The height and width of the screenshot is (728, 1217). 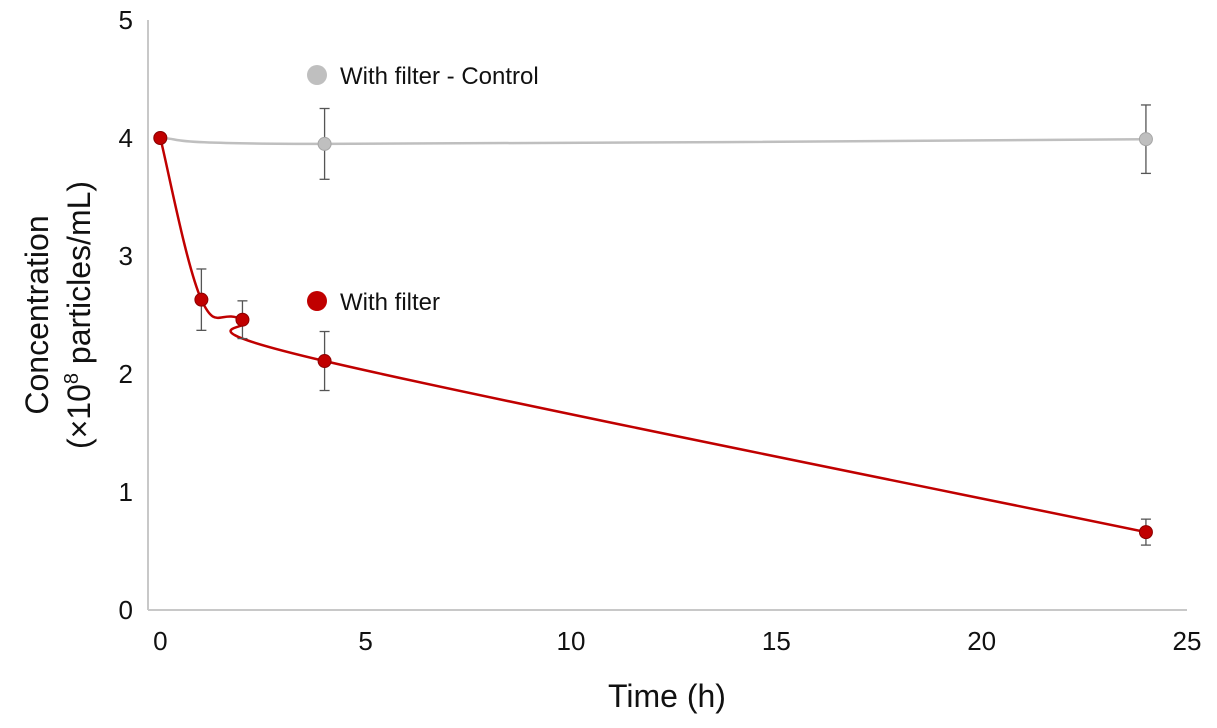 I want to click on legend-control: With filter - Control, so click(x=423, y=76).